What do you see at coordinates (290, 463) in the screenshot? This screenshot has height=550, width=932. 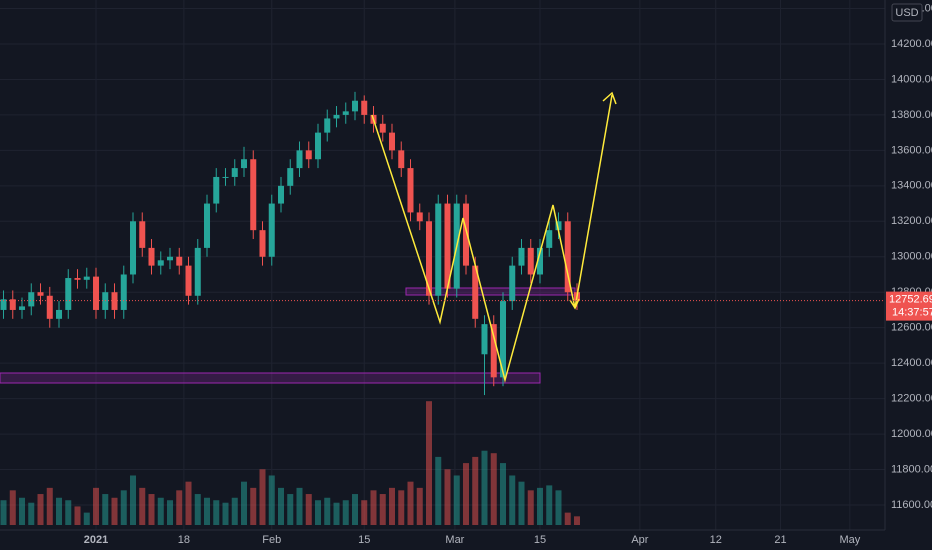 I see `volume-pane` at bounding box center [290, 463].